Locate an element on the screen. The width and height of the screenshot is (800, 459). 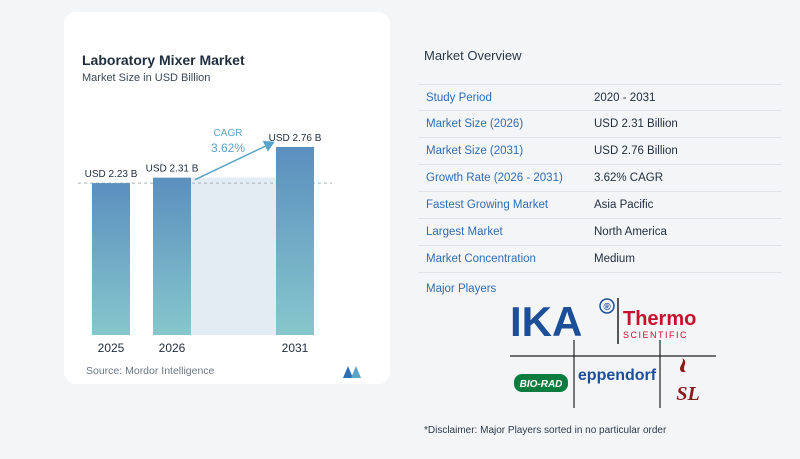
chart-subtitle: Market Size in USD Billion is located at coordinates (146, 78).